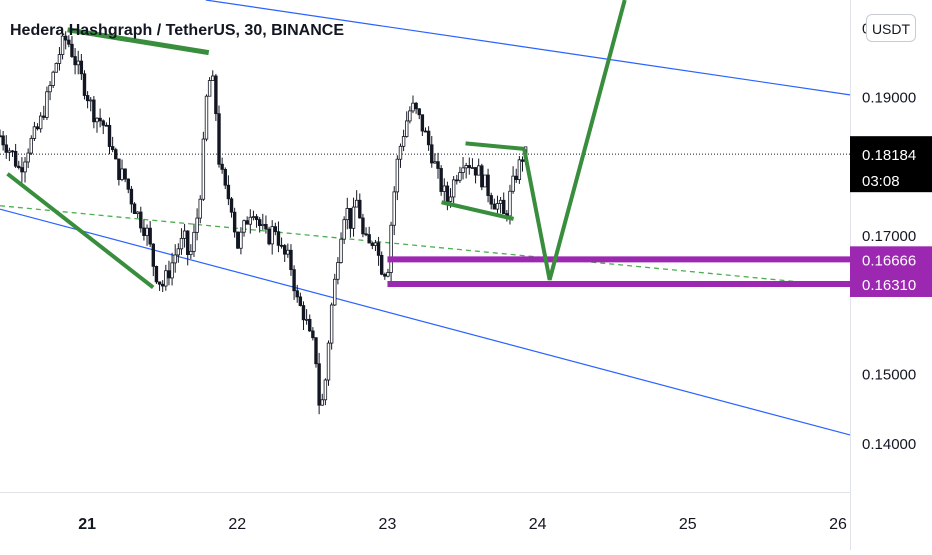 Image resolution: width=932 pixels, height=555 pixels. Describe the element at coordinates (889, 444) in the screenshot. I see `y-tick-label: 0.14000` at that location.